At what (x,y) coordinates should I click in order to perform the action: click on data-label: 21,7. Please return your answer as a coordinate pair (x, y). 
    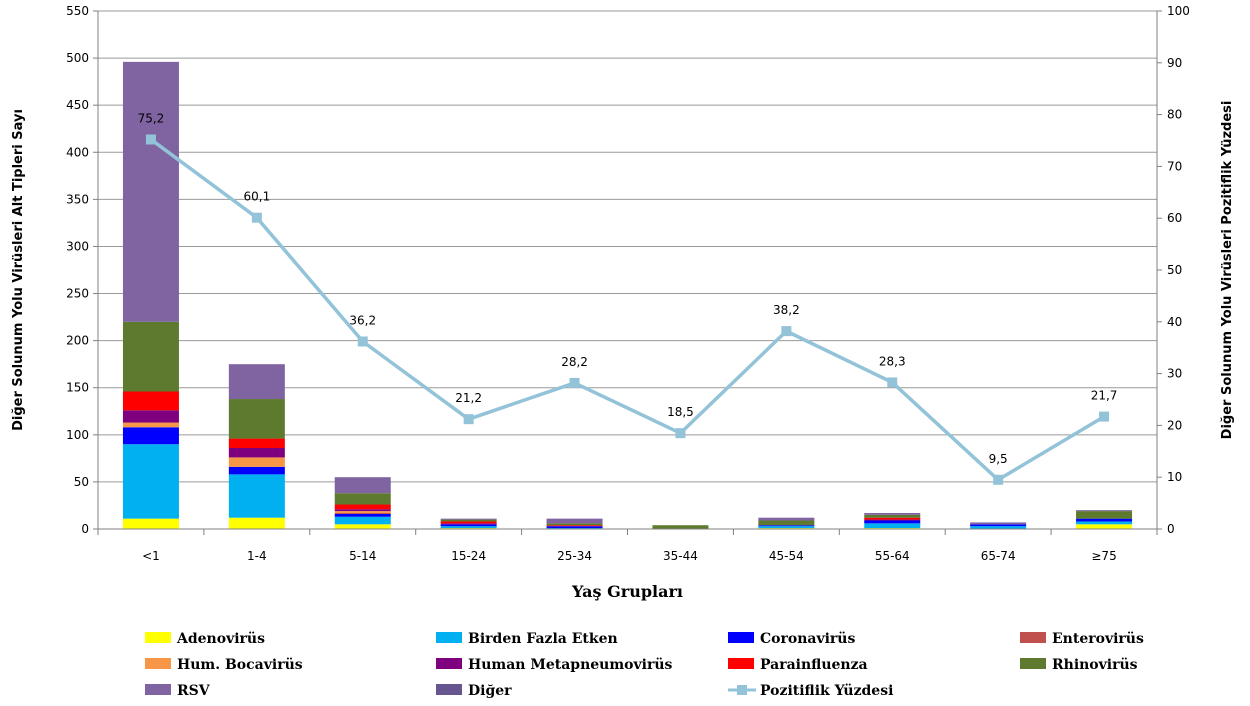
    Looking at the image, I should click on (1104, 396).